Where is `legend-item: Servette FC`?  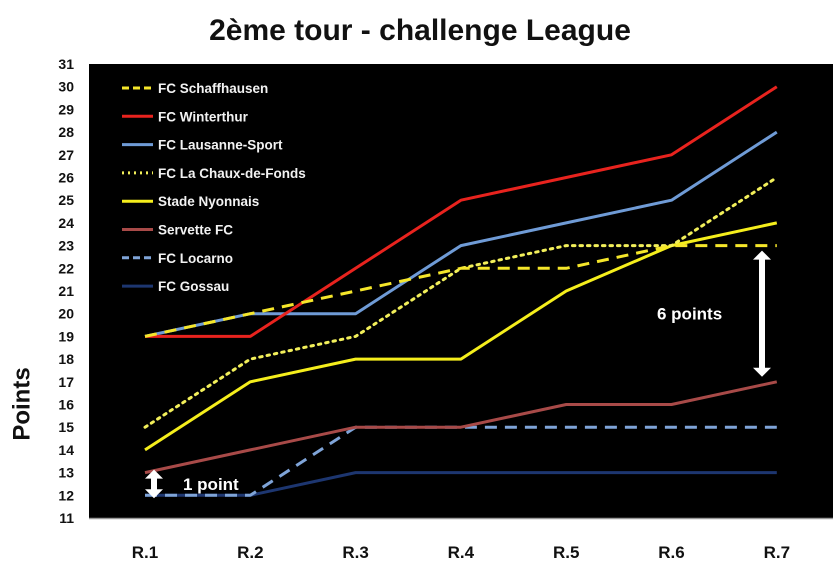 legend-item: Servette FC is located at coordinates (177, 230).